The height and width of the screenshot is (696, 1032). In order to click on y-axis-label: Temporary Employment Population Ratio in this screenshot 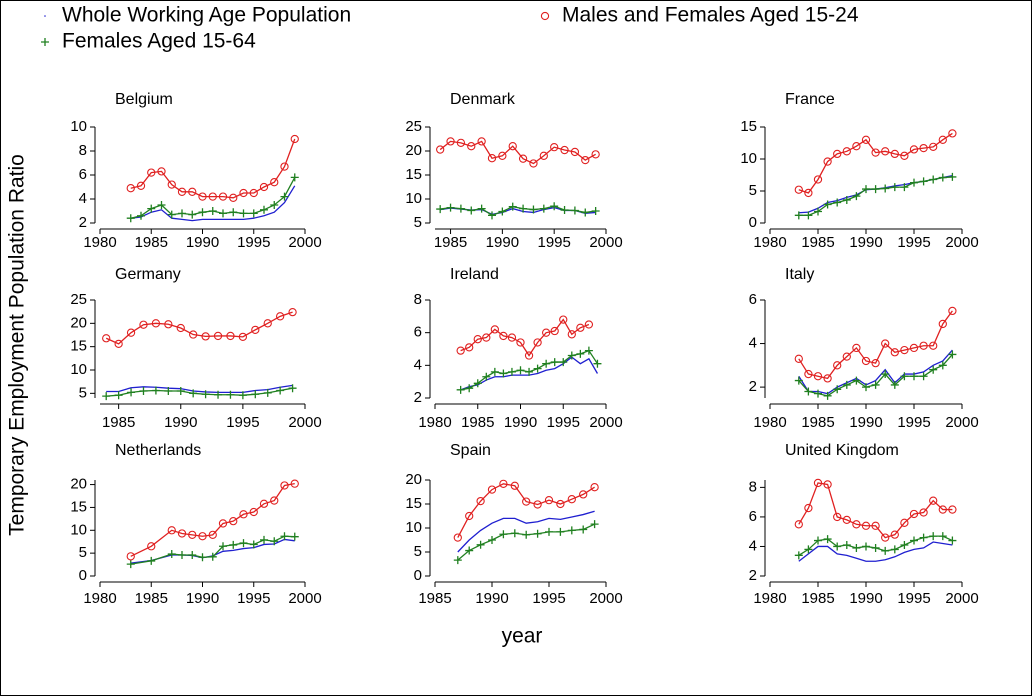, I will do `click(17, 345)`.